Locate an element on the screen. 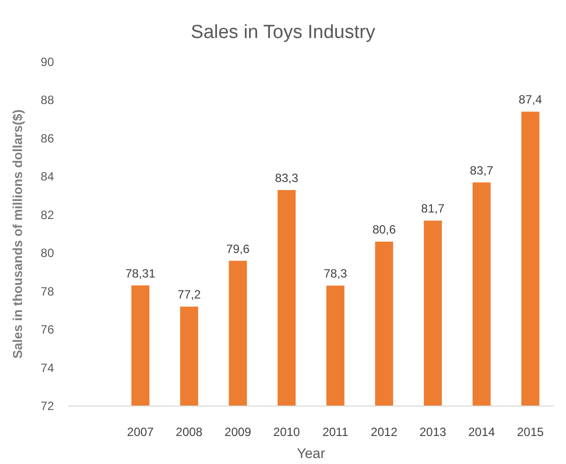 Image resolution: width=566 pixels, height=464 pixels. y-tick-label: 84 is located at coordinates (47, 177).